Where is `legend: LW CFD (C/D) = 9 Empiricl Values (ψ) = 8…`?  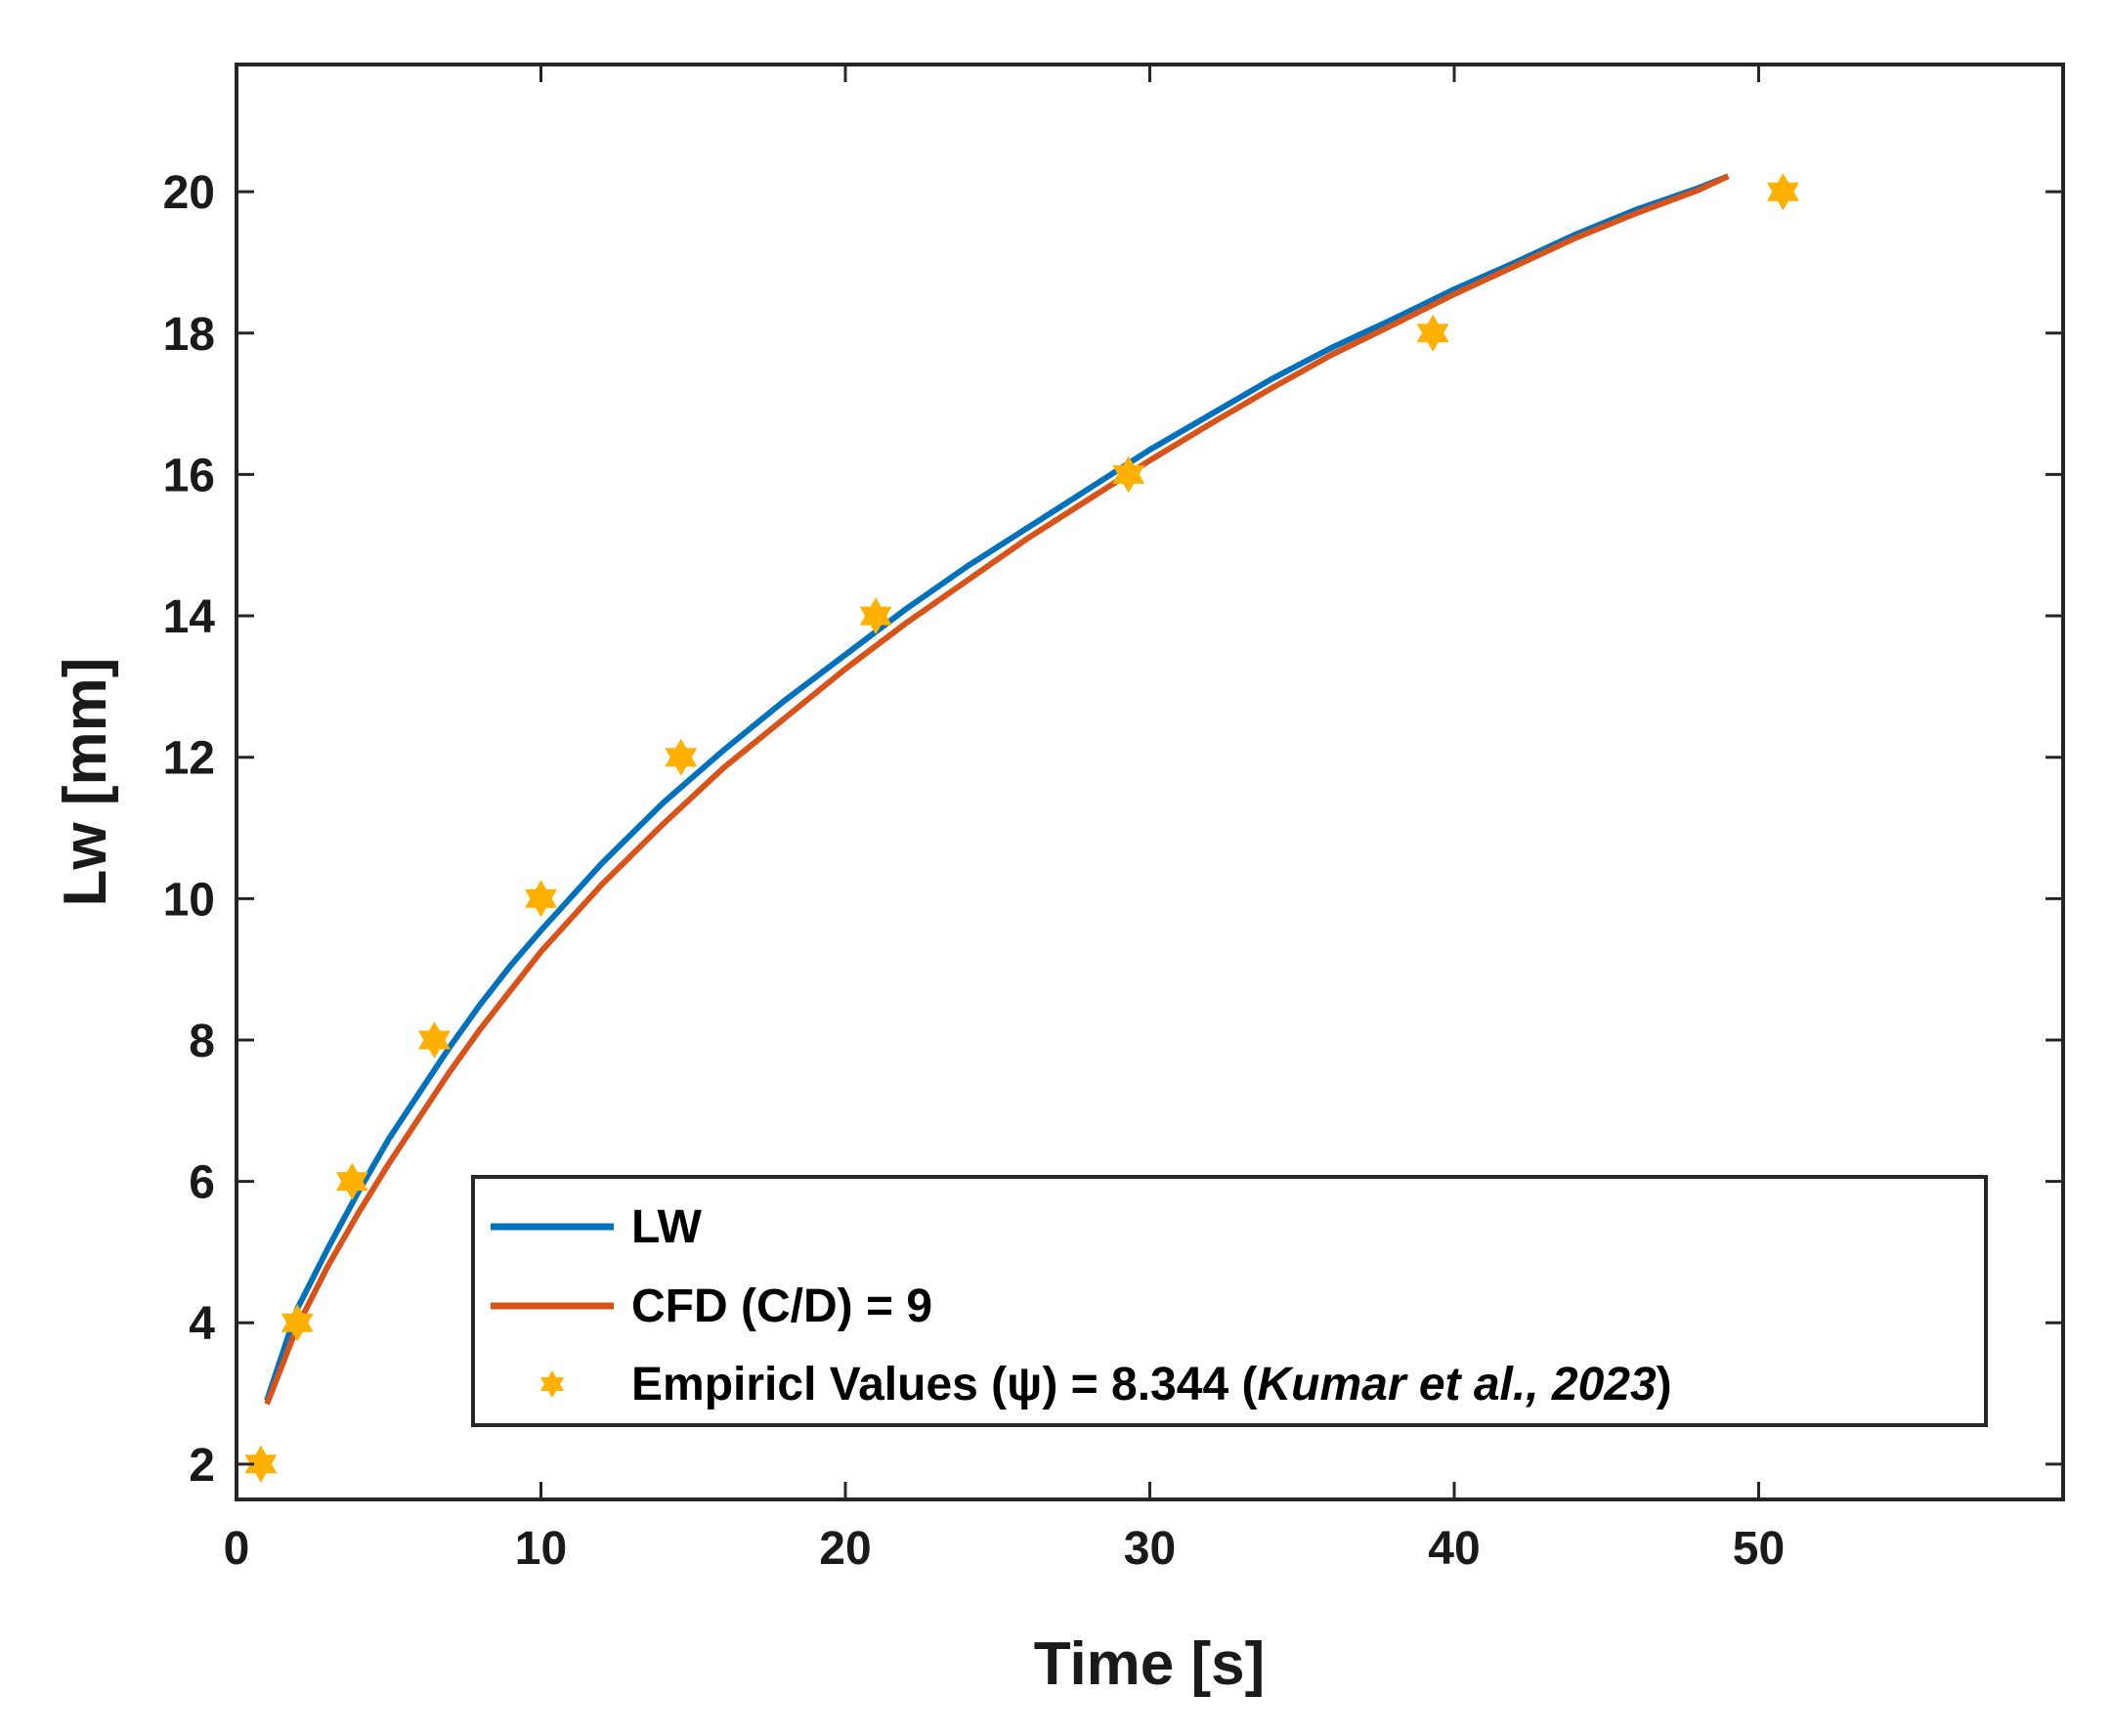 legend: LW CFD (C/D) = 9 Empiricl Values (ψ) = 8… is located at coordinates (1229, 1301).